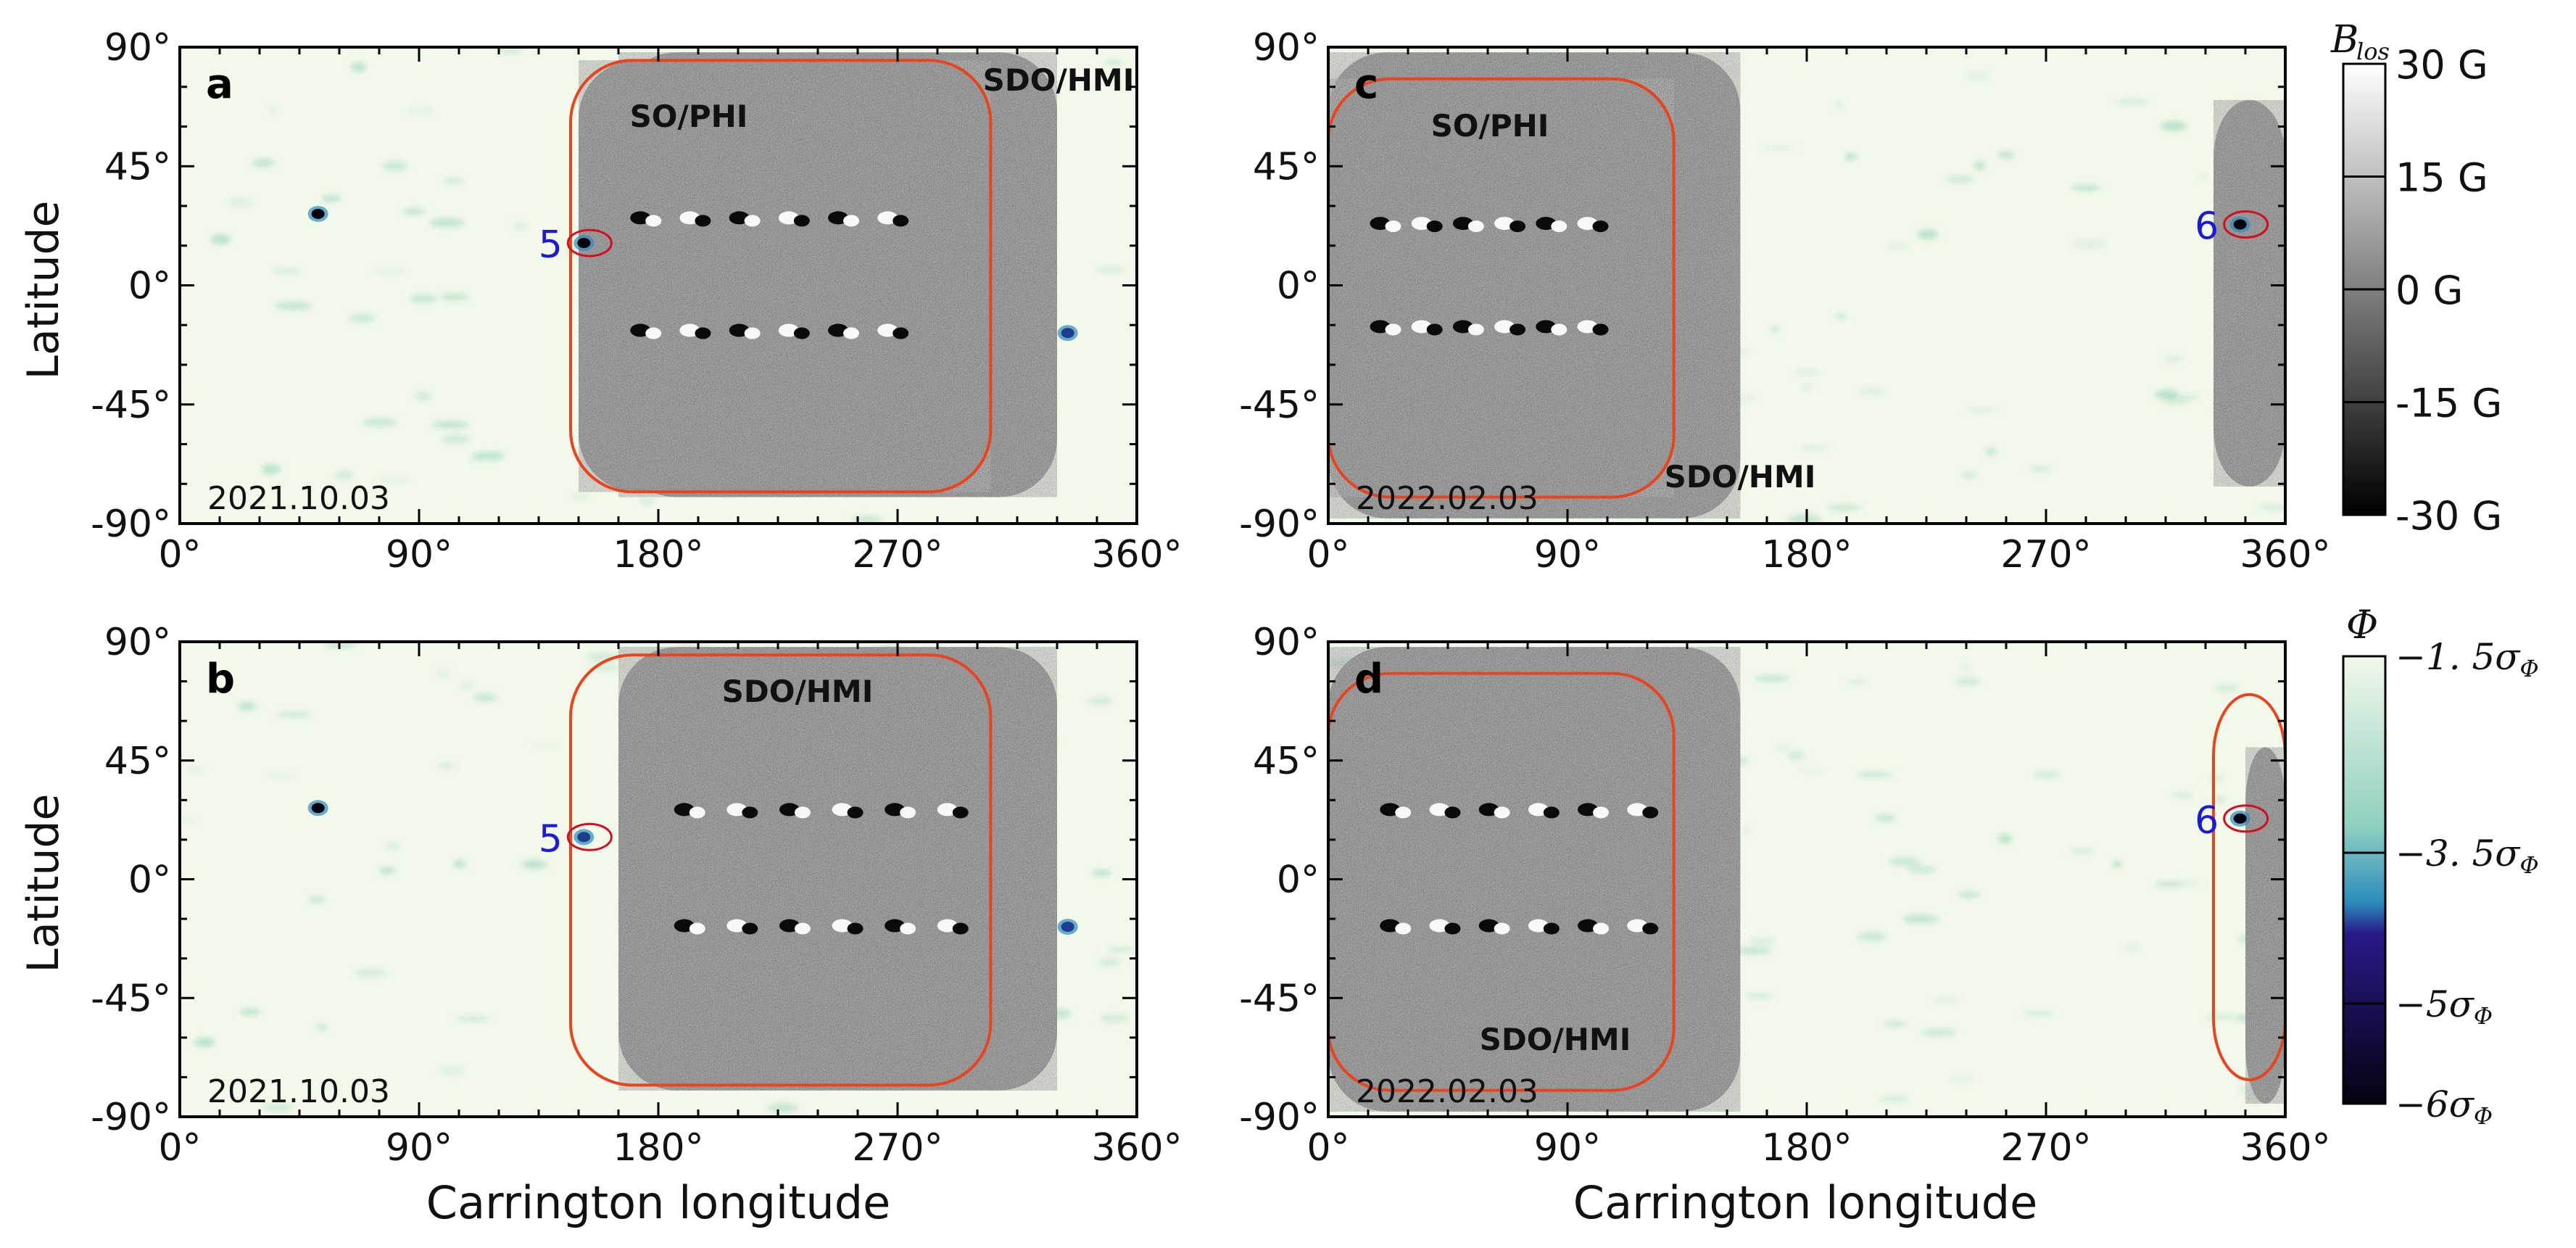 Image resolution: width=2576 pixels, height=1248 pixels. I want to click on instrument-label: SDO/HMI, so click(1556, 1040).